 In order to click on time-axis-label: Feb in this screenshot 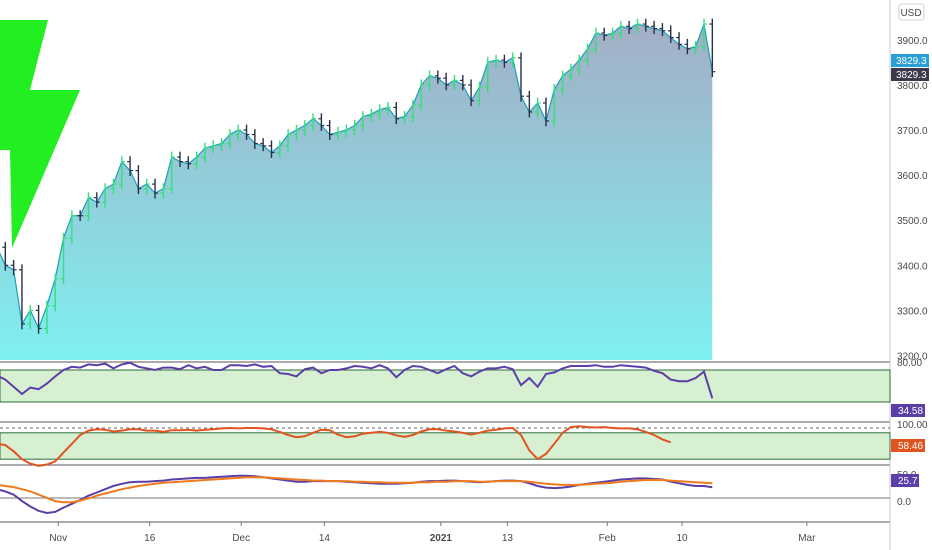, I will do `click(608, 538)`.